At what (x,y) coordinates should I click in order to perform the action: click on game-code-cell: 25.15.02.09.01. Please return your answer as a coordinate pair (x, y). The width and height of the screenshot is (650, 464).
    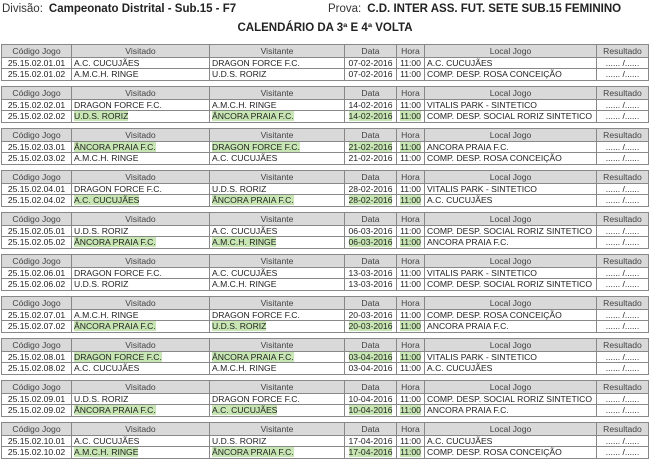
    Looking at the image, I should click on (36, 398).